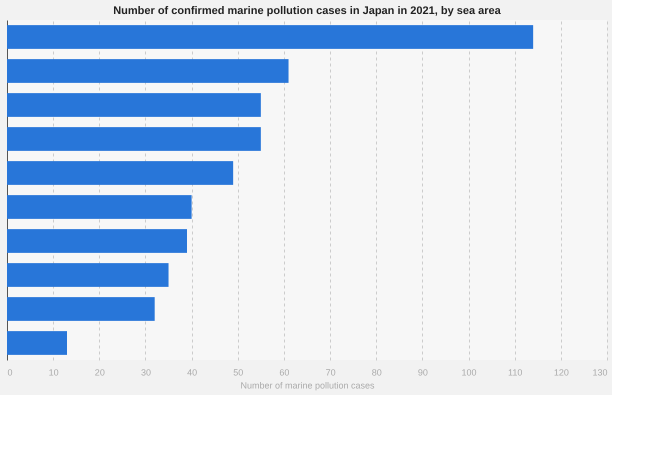  What do you see at coordinates (423, 373) in the screenshot?
I see `x-tick-label: 90` at bounding box center [423, 373].